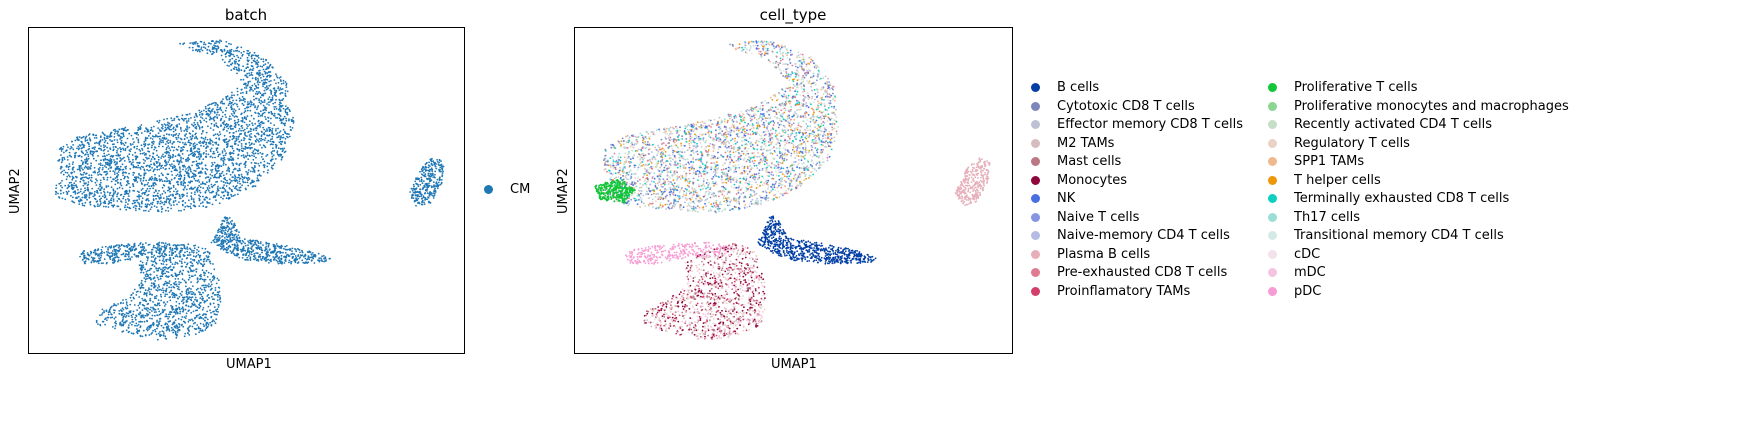 This screenshot has height=429, width=1764. Describe the element at coordinates (1142, 272) in the screenshot. I see `legend-label: Pre-exhausted CD8 T cells` at that location.